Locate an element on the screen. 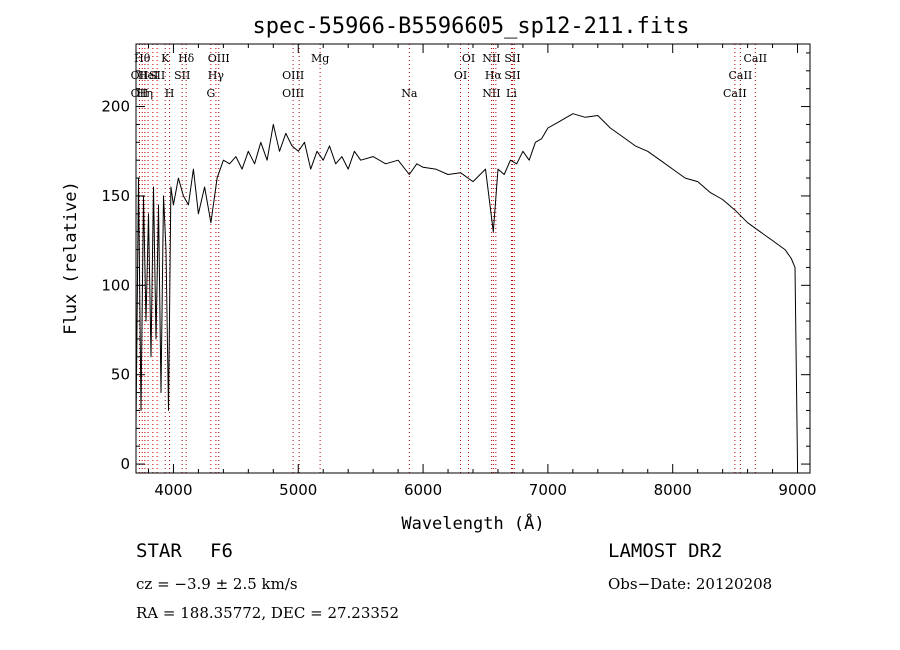 Image resolution: width=900 pixels, height=650 pixels. x-tick-label-9000: 9000 is located at coordinates (797, 490).